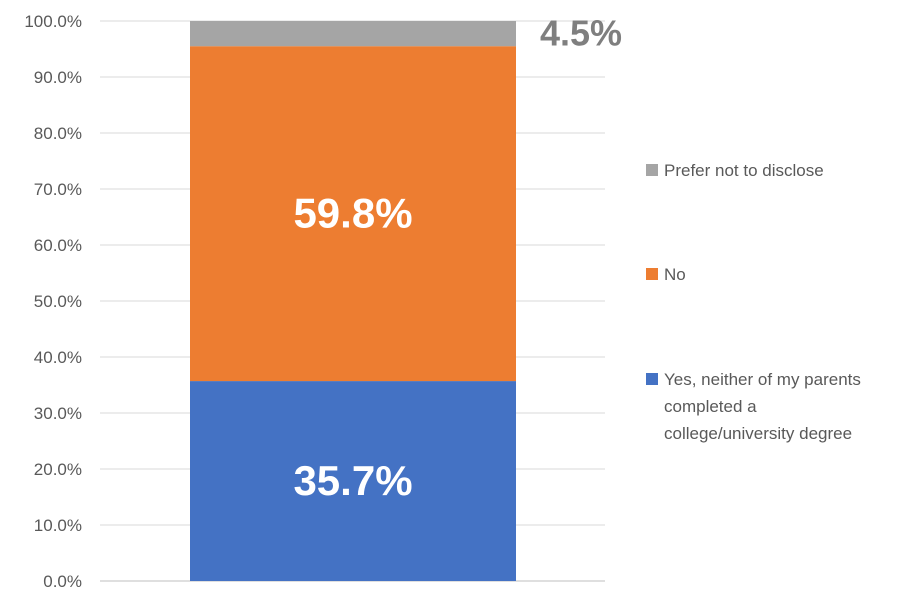 The width and height of the screenshot is (922, 593). Describe the element at coordinates (58, 189) in the screenshot. I see `y-tick-label: 70.0%` at that location.